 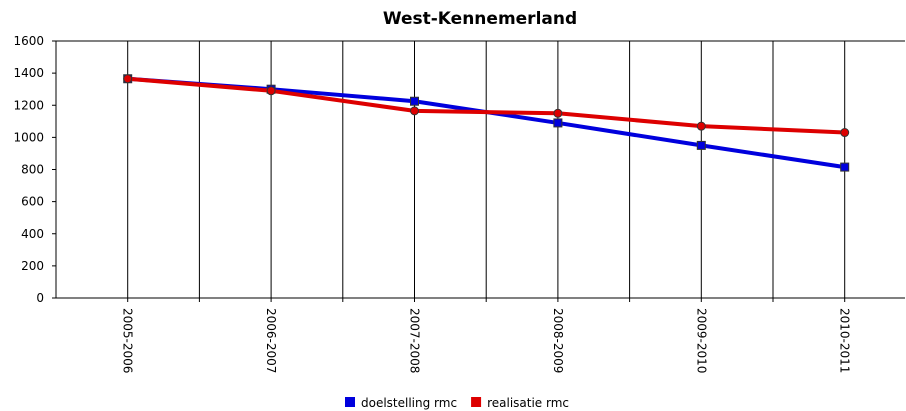 What do you see at coordinates (558, 340) in the screenshot?
I see `x-tick-label: 2008-2009` at bounding box center [558, 340].